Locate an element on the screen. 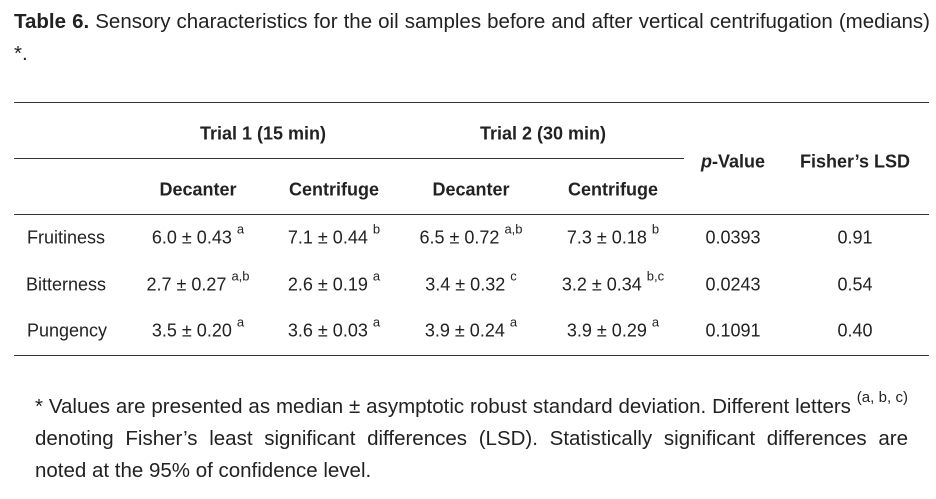 The height and width of the screenshot is (499, 936). header-fisher-lsd: Fisher’s LSD is located at coordinates (855, 161).